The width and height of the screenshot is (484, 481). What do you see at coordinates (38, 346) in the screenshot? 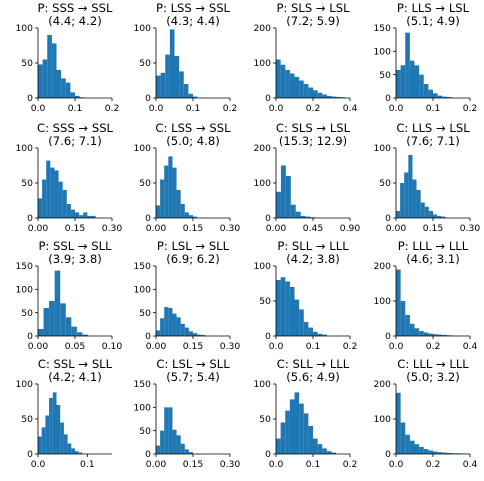
I see `x-tick-label: 0.00` at bounding box center [38, 346].